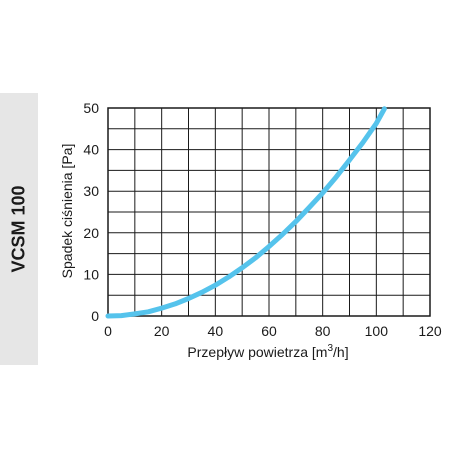 The height and width of the screenshot is (456, 456). I want to click on y-tick-label: 40, so click(91, 150).